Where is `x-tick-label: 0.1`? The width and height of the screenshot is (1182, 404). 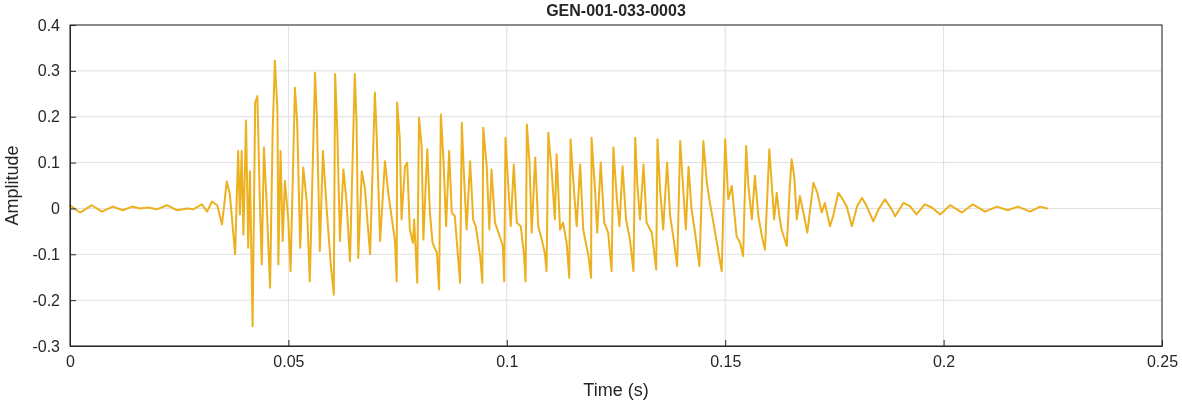 x-tick-label: 0.1 is located at coordinates (507, 362).